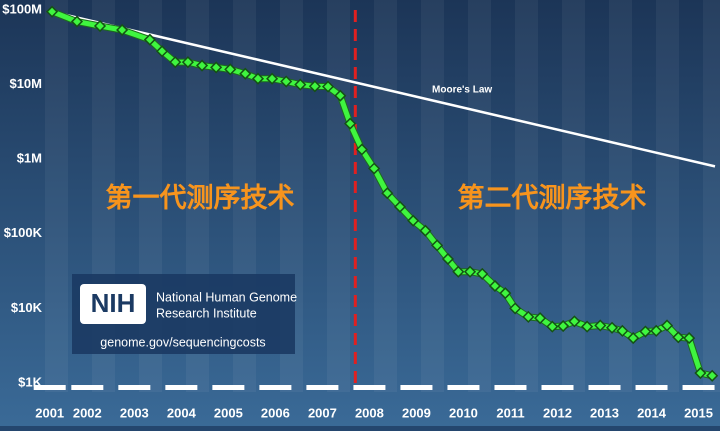  I want to click on y-tick-label: $10K, so click(27, 307).